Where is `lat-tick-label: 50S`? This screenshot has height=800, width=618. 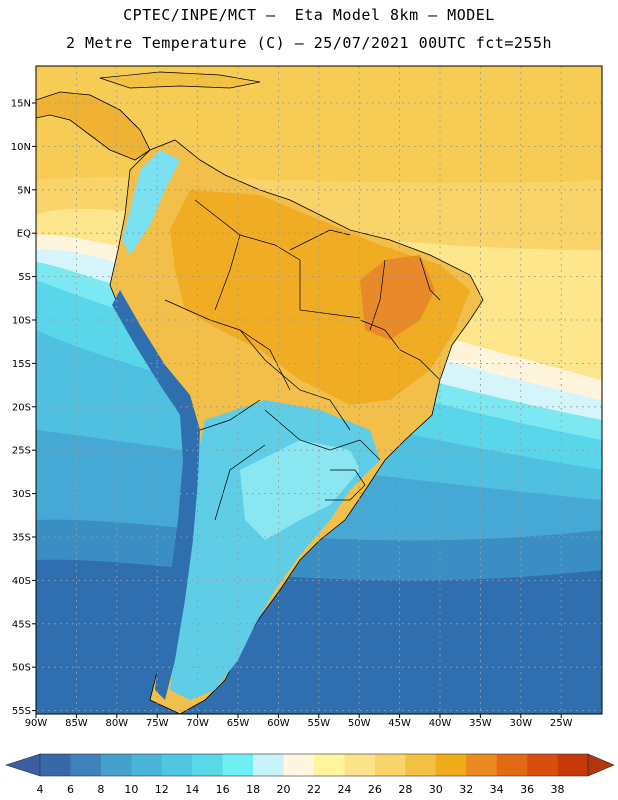 lat-tick-label: 50S is located at coordinates (21, 668).